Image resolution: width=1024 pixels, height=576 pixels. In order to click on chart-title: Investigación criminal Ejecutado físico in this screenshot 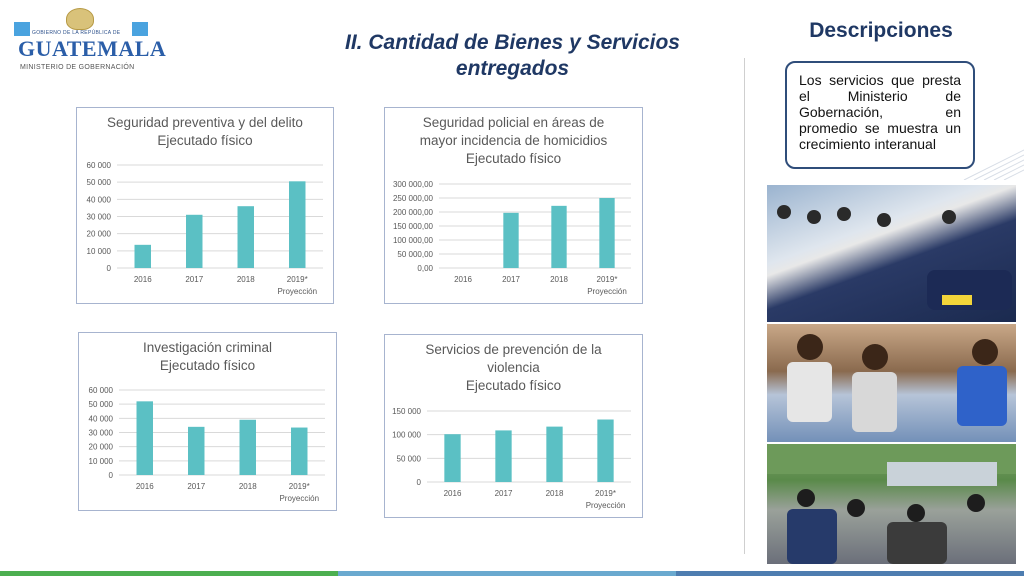, I will do `click(207, 357)`.